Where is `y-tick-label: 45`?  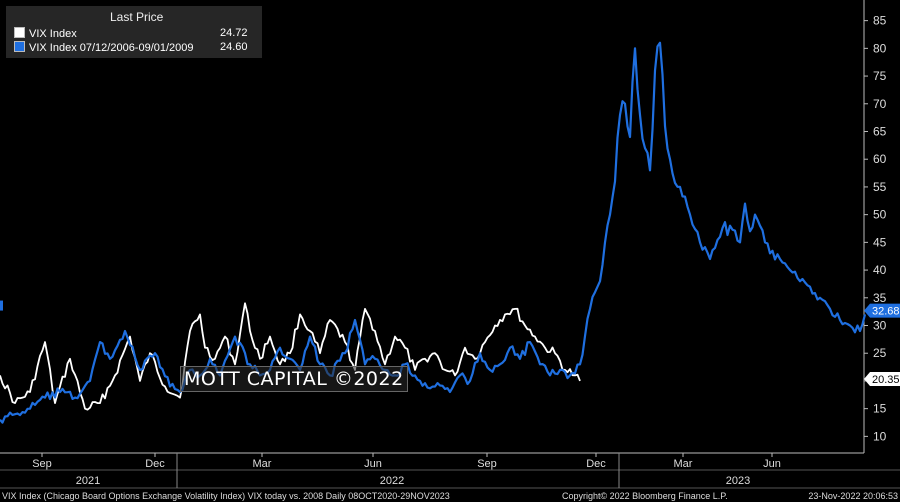 y-tick-label: 45 is located at coordinates (880, 242).